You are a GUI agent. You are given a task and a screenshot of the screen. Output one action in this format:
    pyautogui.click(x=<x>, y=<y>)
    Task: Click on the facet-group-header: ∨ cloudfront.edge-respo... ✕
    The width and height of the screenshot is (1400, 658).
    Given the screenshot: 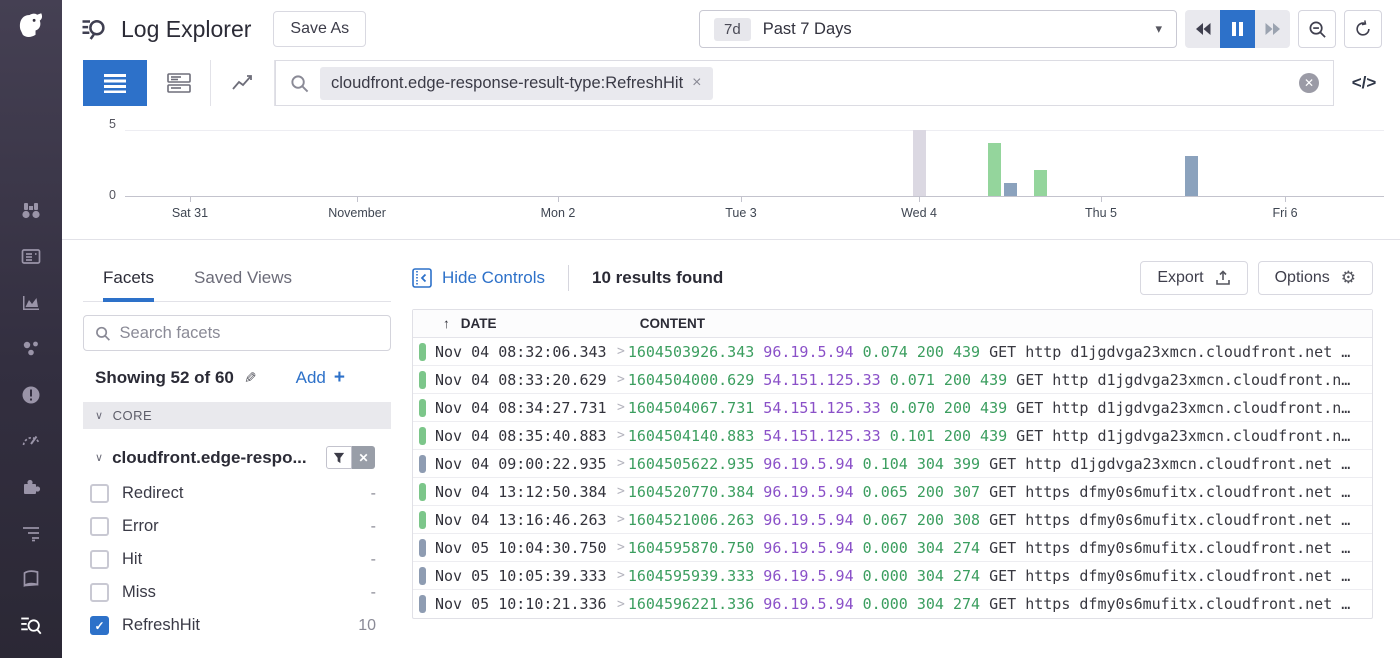 What is the action you would take?
    pyautogui.click(x=237, y=457)
    